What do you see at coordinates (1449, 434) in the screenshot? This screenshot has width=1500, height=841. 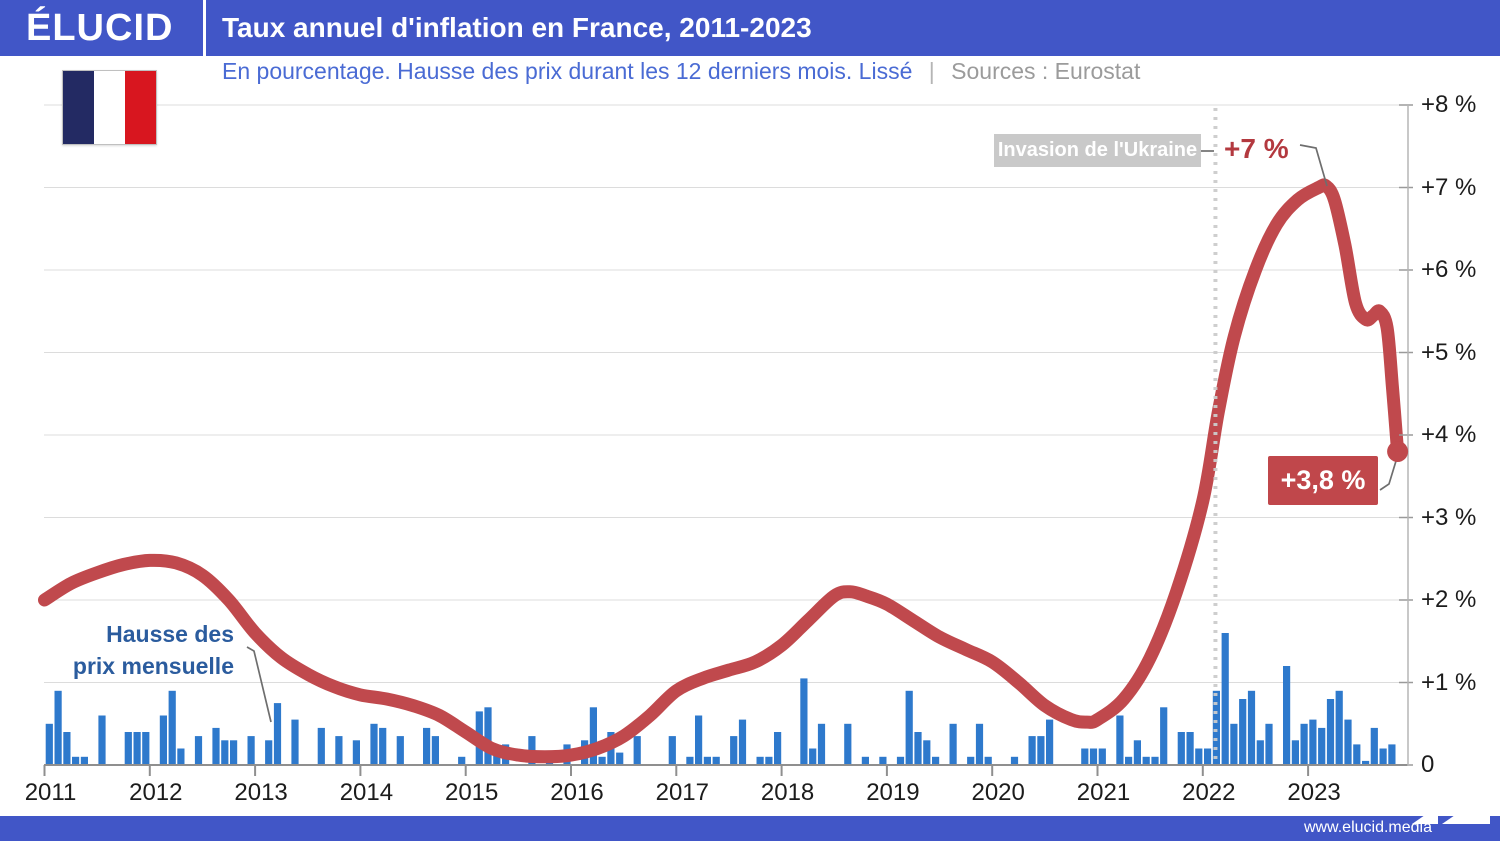 I see `y-axis-label: +4 %` at bounding box center [1449, 434].